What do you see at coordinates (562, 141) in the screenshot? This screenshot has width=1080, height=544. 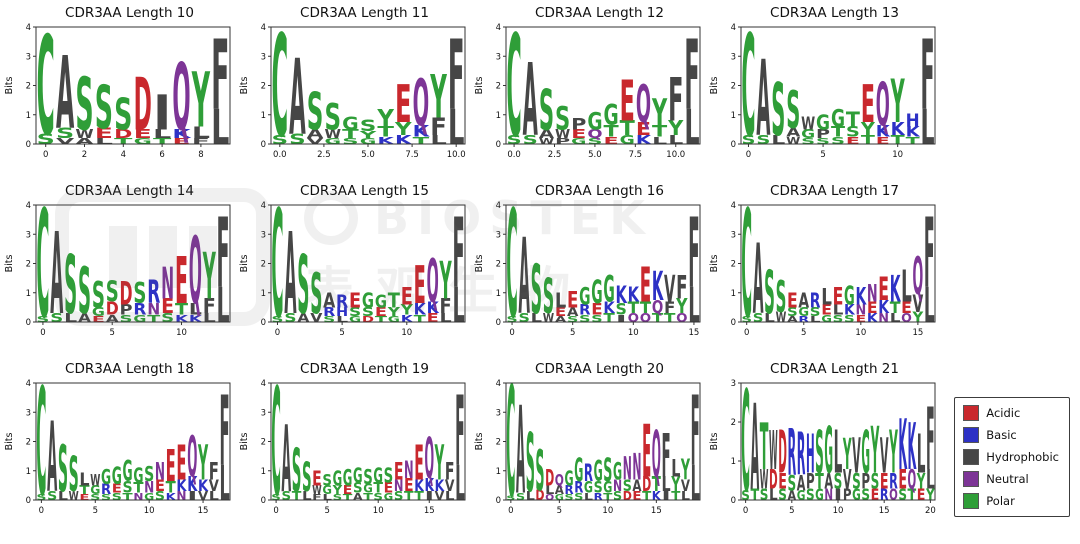 I see `svg-text: P` at bounding box center [562, 141].